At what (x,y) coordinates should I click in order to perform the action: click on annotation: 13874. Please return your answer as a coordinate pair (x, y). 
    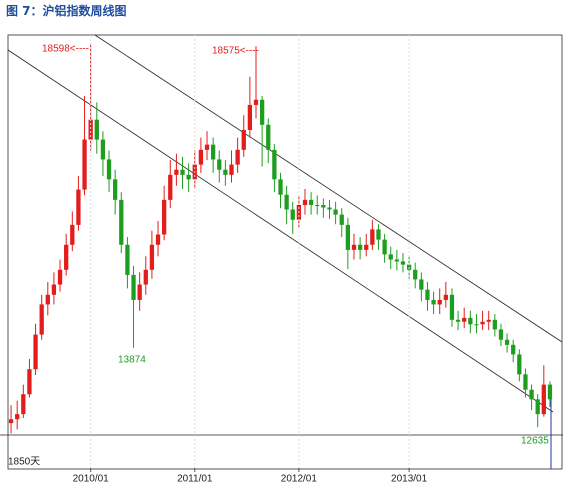
    Looking at the image, I should click on (132, 360).